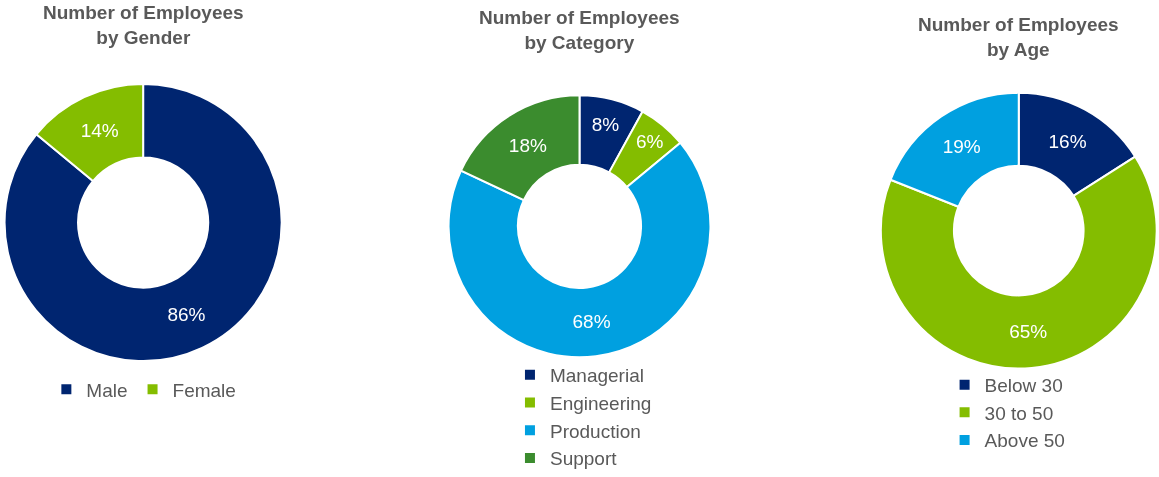  Describe the element at coordinates (1018, 37) in the screenshot. I see `chart-title: Number of Employees by Age` at that location.